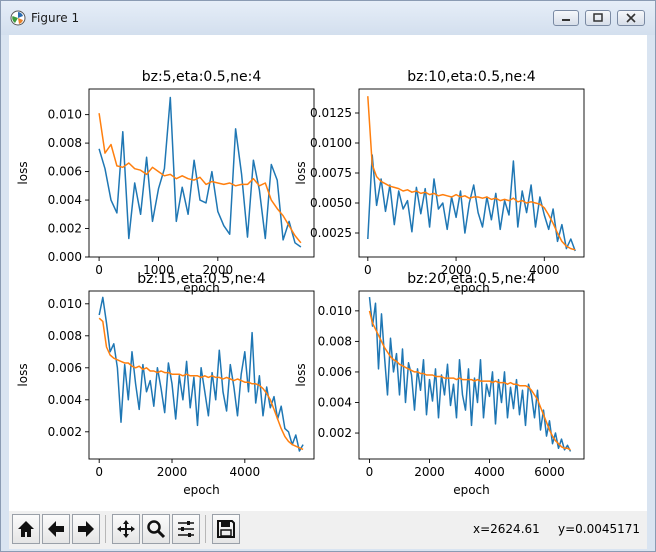 The height and width of the screenshot is (552, 656). What do you see at coordinates (328, 18) in the screenshot?
I see `title-bar: Figure 1` at bounding box center [328, 18].